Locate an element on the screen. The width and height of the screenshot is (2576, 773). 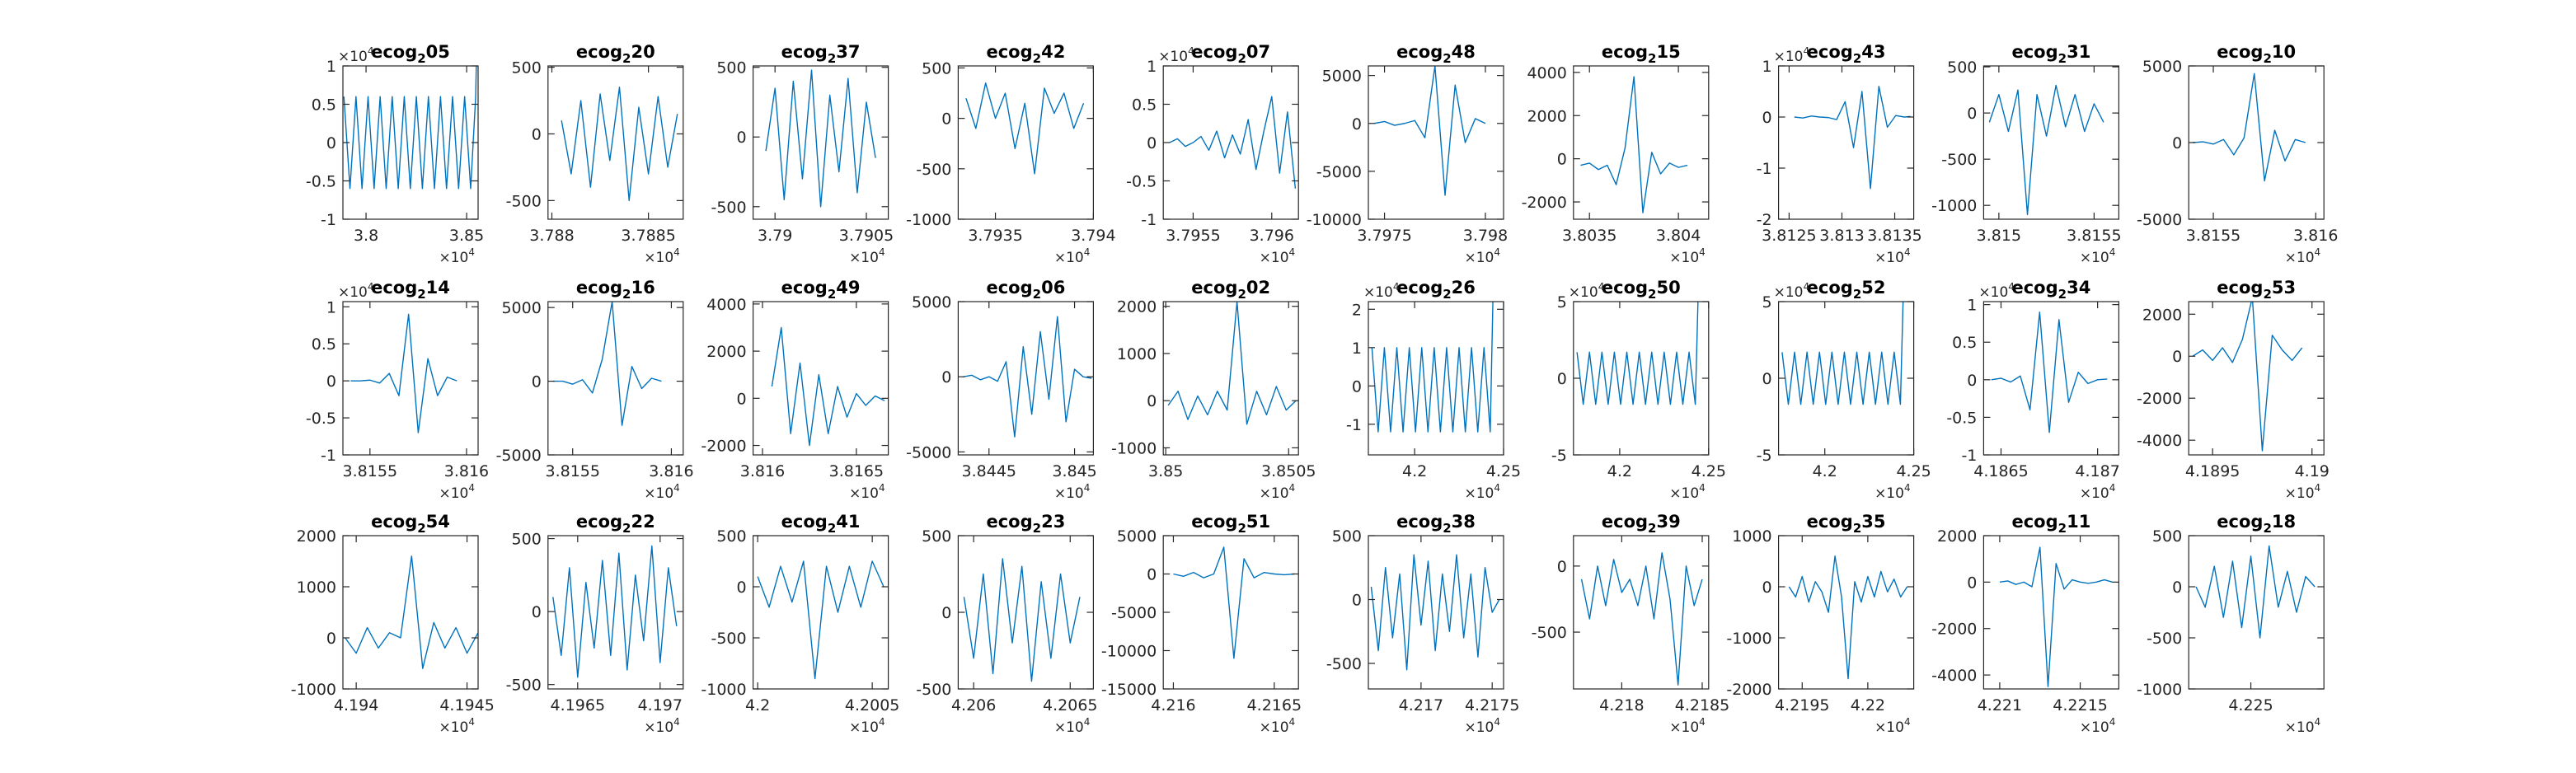
y-tick-label: 5 is located at coordinates (1767, 302).